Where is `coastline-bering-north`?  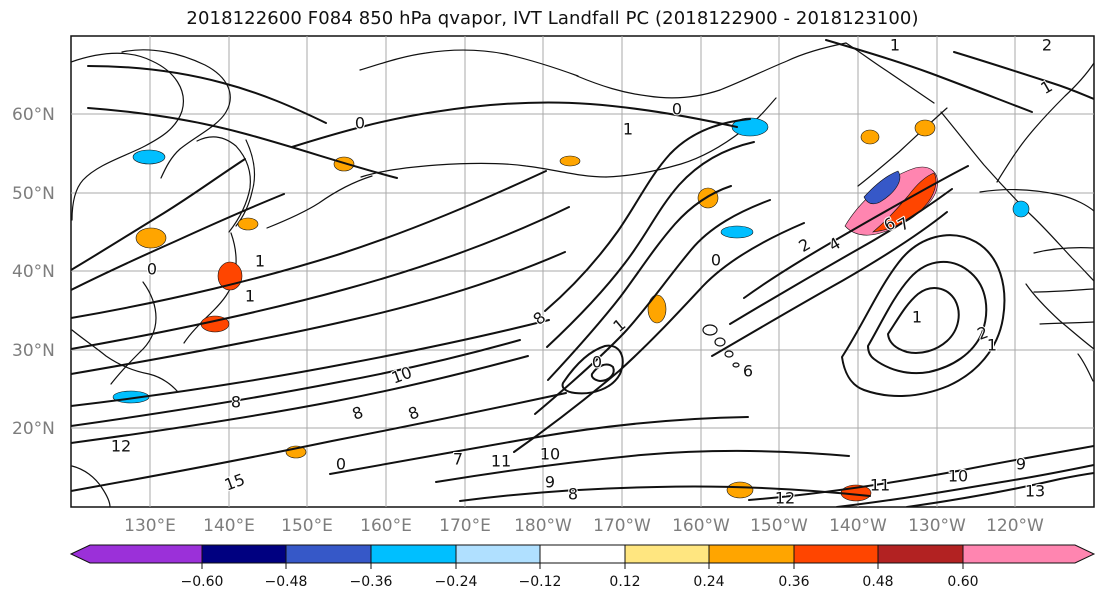
coastline-bering-north is located at coordinates (469, 63).